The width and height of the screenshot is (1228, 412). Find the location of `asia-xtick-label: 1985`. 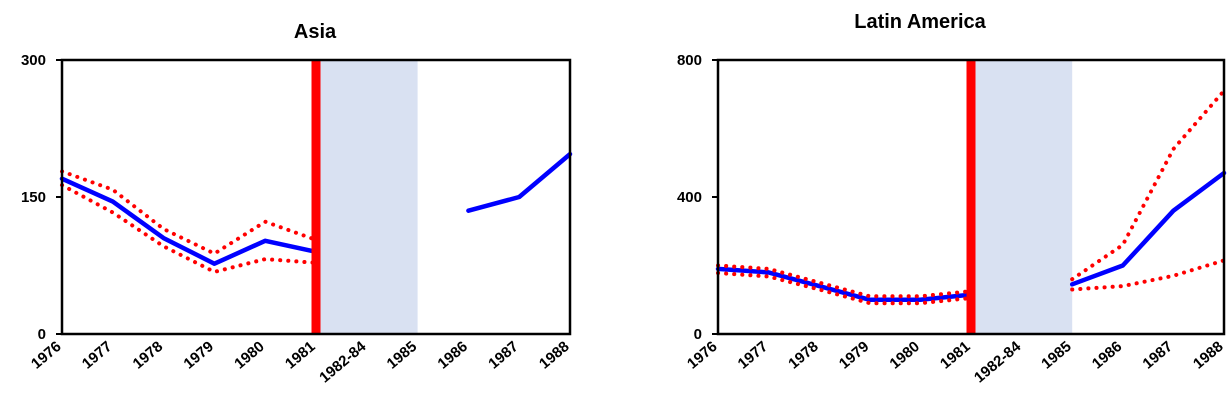

asia-xtick-label: 1985 is located at coordinates (402, 355).